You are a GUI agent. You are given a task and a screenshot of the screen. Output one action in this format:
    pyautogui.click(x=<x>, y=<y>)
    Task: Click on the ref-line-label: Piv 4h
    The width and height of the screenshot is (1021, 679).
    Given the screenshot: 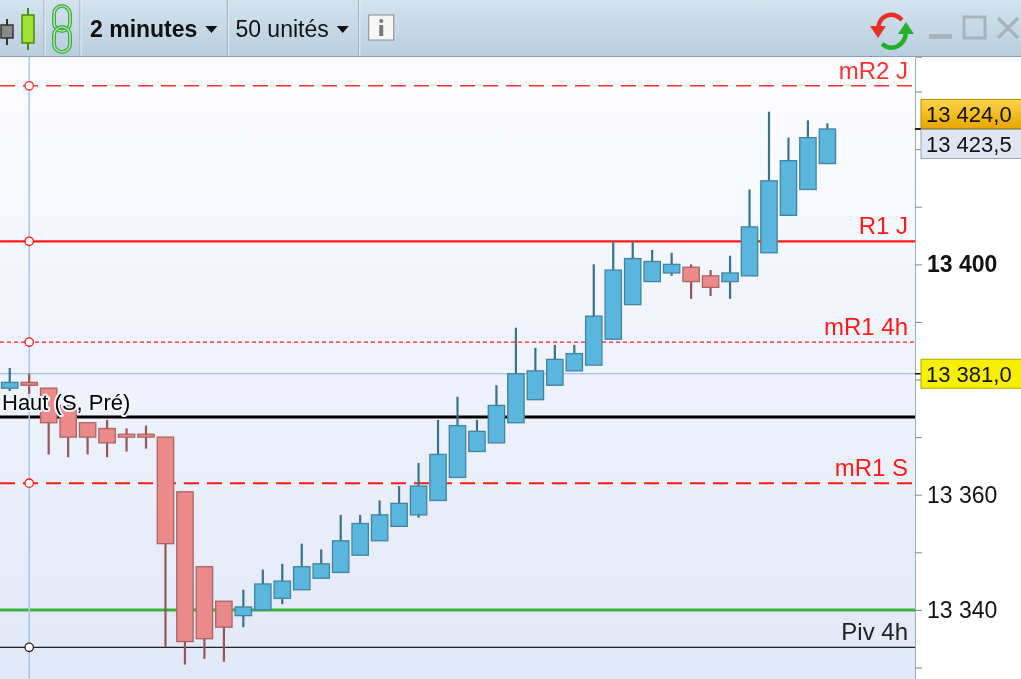 What is the action you would take?
    pyautogui.click(x=874, y=632)
    